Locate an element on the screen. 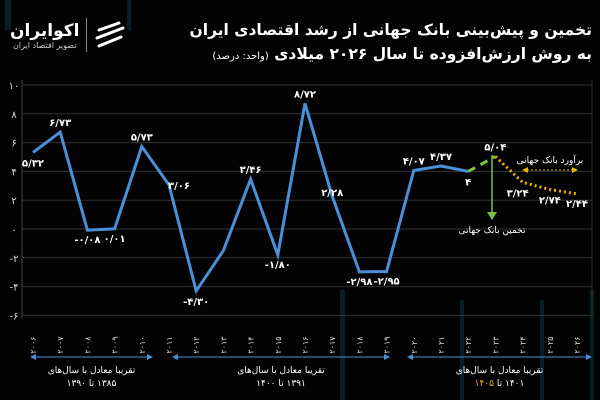  x-tick-label: ۲۰۱۱ is located at coordinates (169, 344).